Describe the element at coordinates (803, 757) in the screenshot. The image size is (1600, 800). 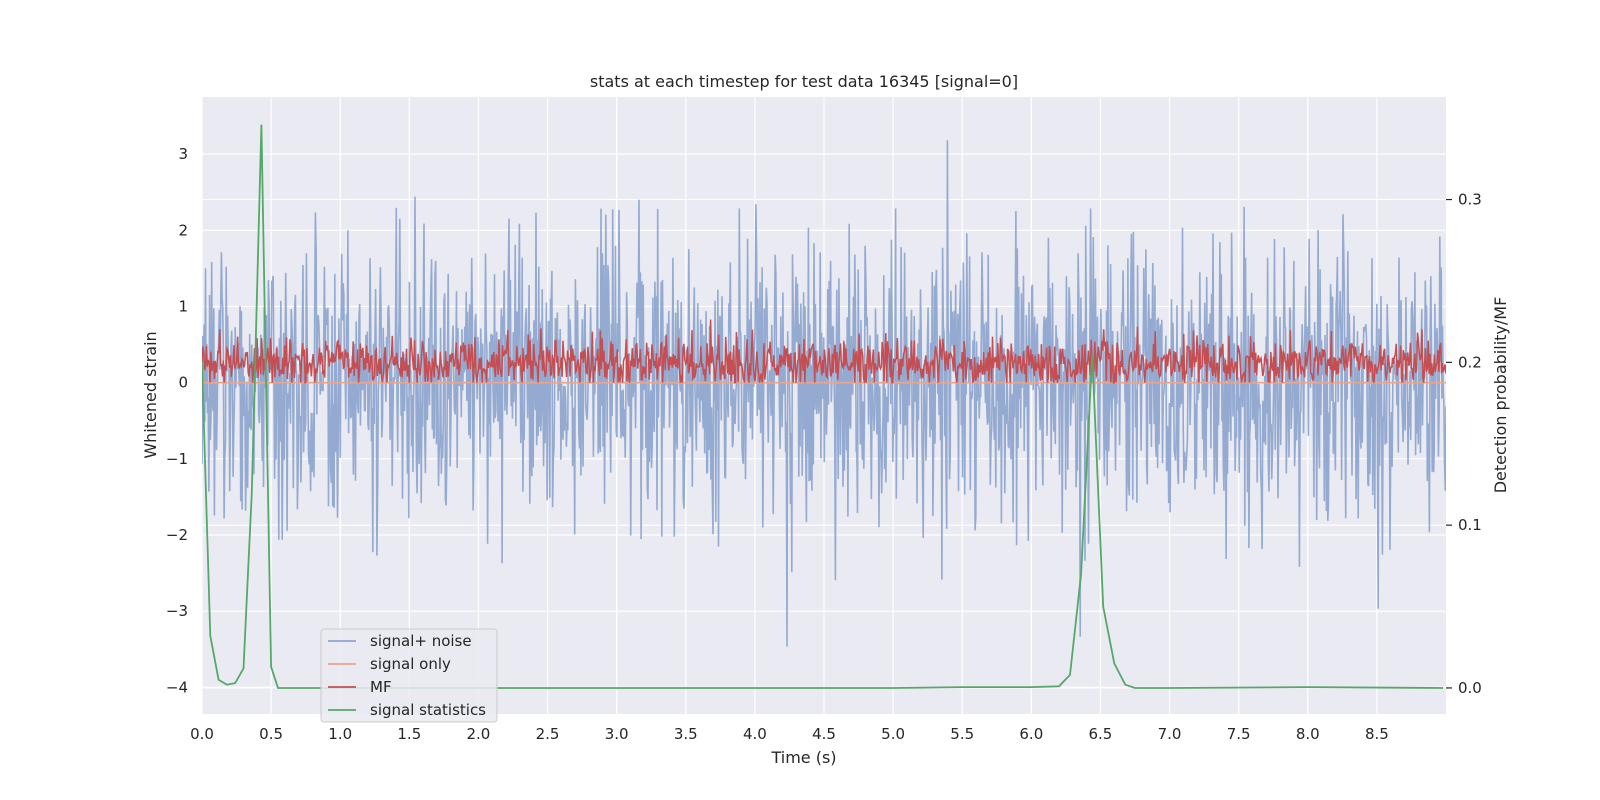
I see `x-axis-label: Time (s)` at that location.